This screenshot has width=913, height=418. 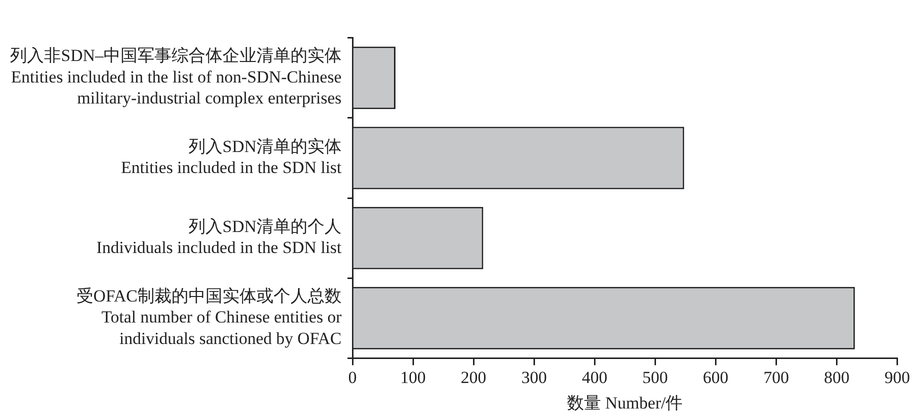 I want to click on x-tick-label: 600, so click(x=715, y=377).